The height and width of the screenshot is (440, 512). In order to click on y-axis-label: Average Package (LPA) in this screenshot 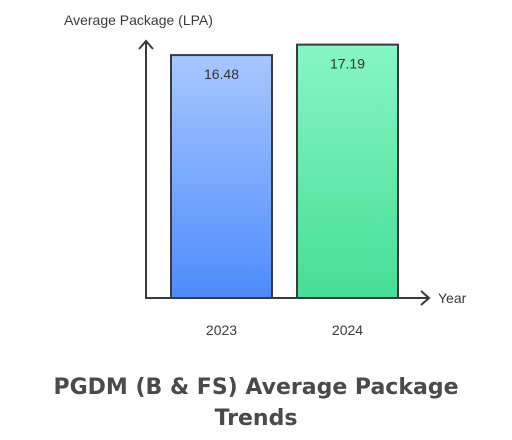, I will do `click(138, 20)`.